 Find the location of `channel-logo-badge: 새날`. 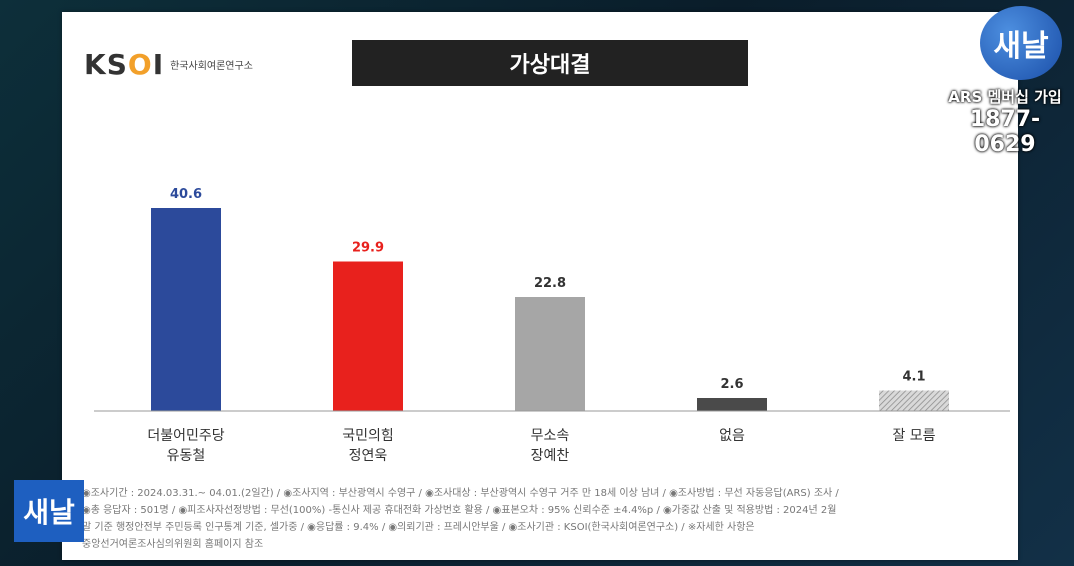

channel-logo-badge: 새날 is located at coordinates (1021, 43).